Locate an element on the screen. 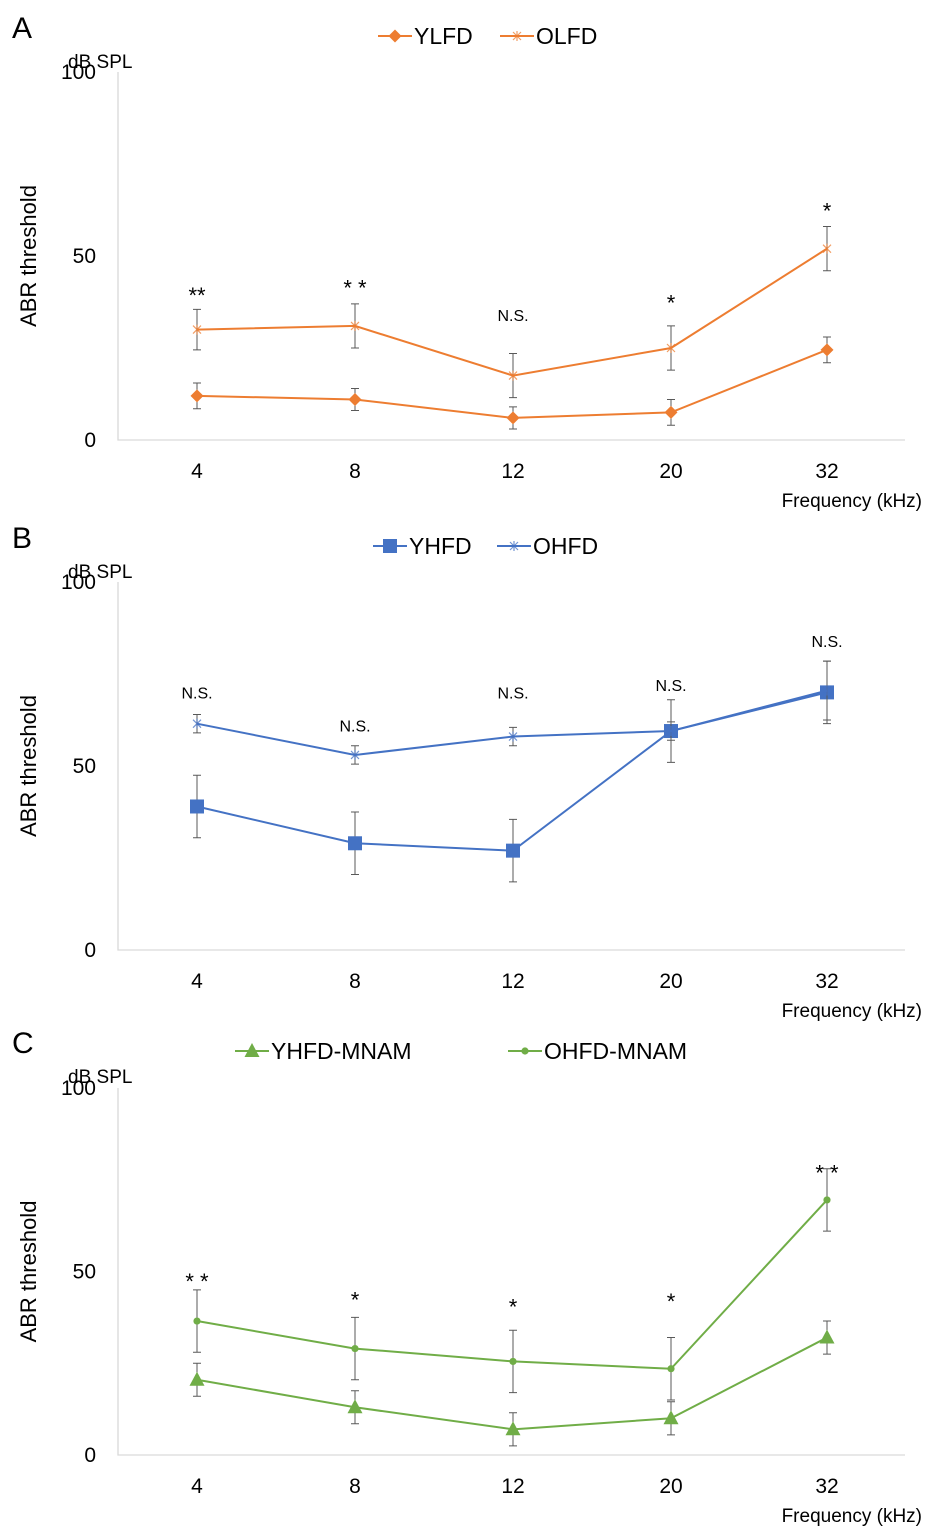 The image size is (929, 1527). series-olfd is located at coordinates (512, 312).